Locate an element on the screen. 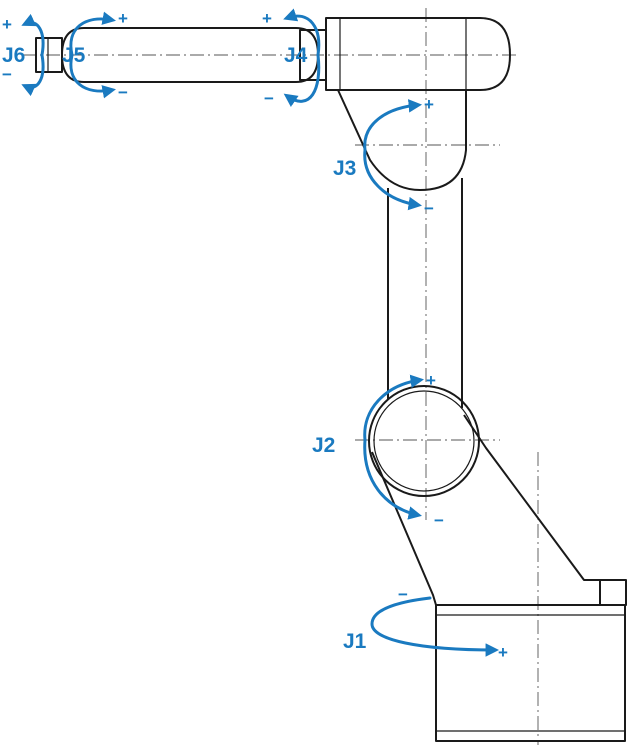 The image size is (631, 745). shoulder-link-plate is located at coordinates (485, 510).